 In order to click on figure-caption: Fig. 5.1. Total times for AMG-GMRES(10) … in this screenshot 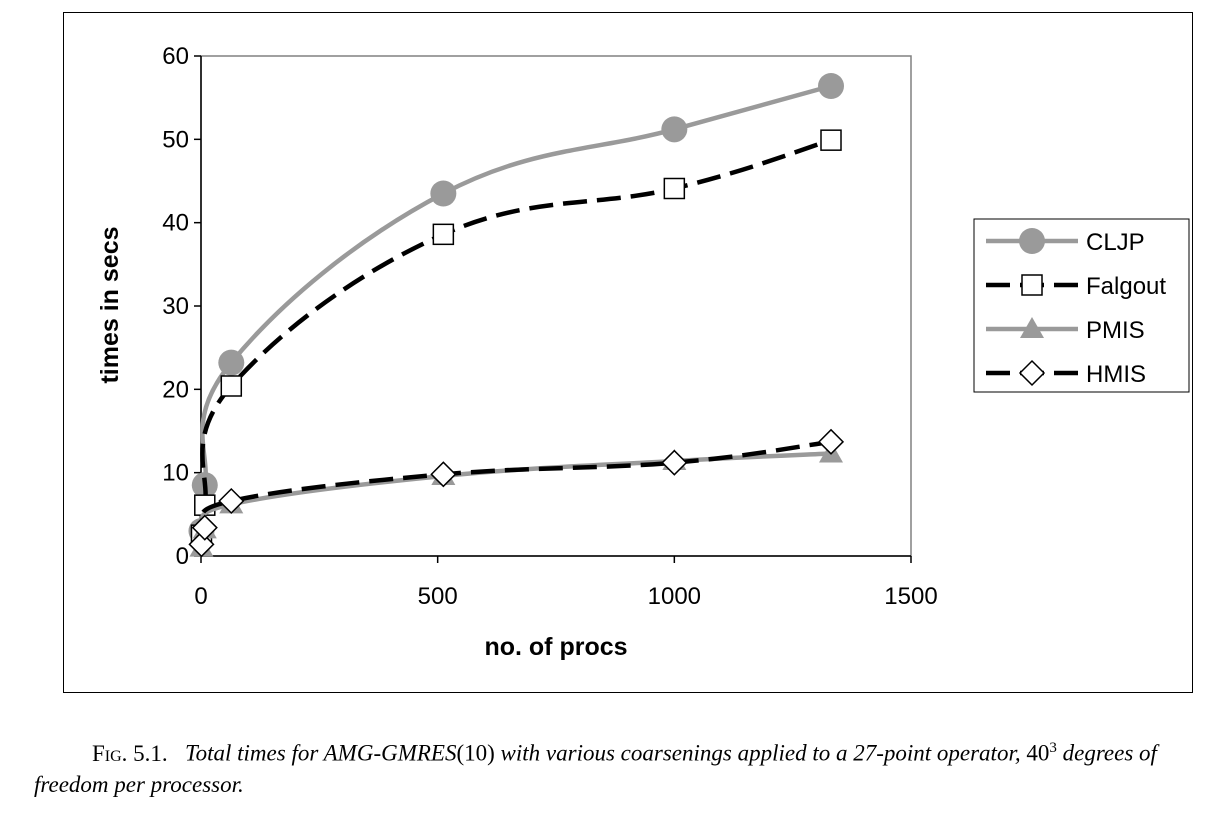, I will do `click(624, 766)`.